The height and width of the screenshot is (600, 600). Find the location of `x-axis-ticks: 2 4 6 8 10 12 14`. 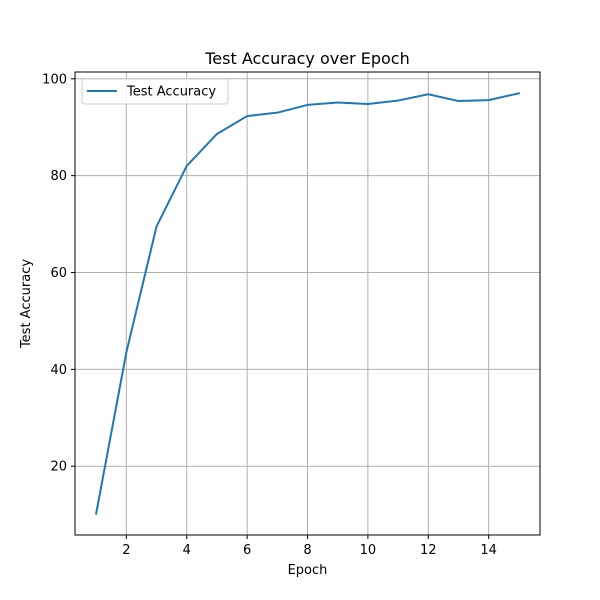

x-axis-ticks: 2 4 6 8 10 12 14 is located at coordinates (309, 546).